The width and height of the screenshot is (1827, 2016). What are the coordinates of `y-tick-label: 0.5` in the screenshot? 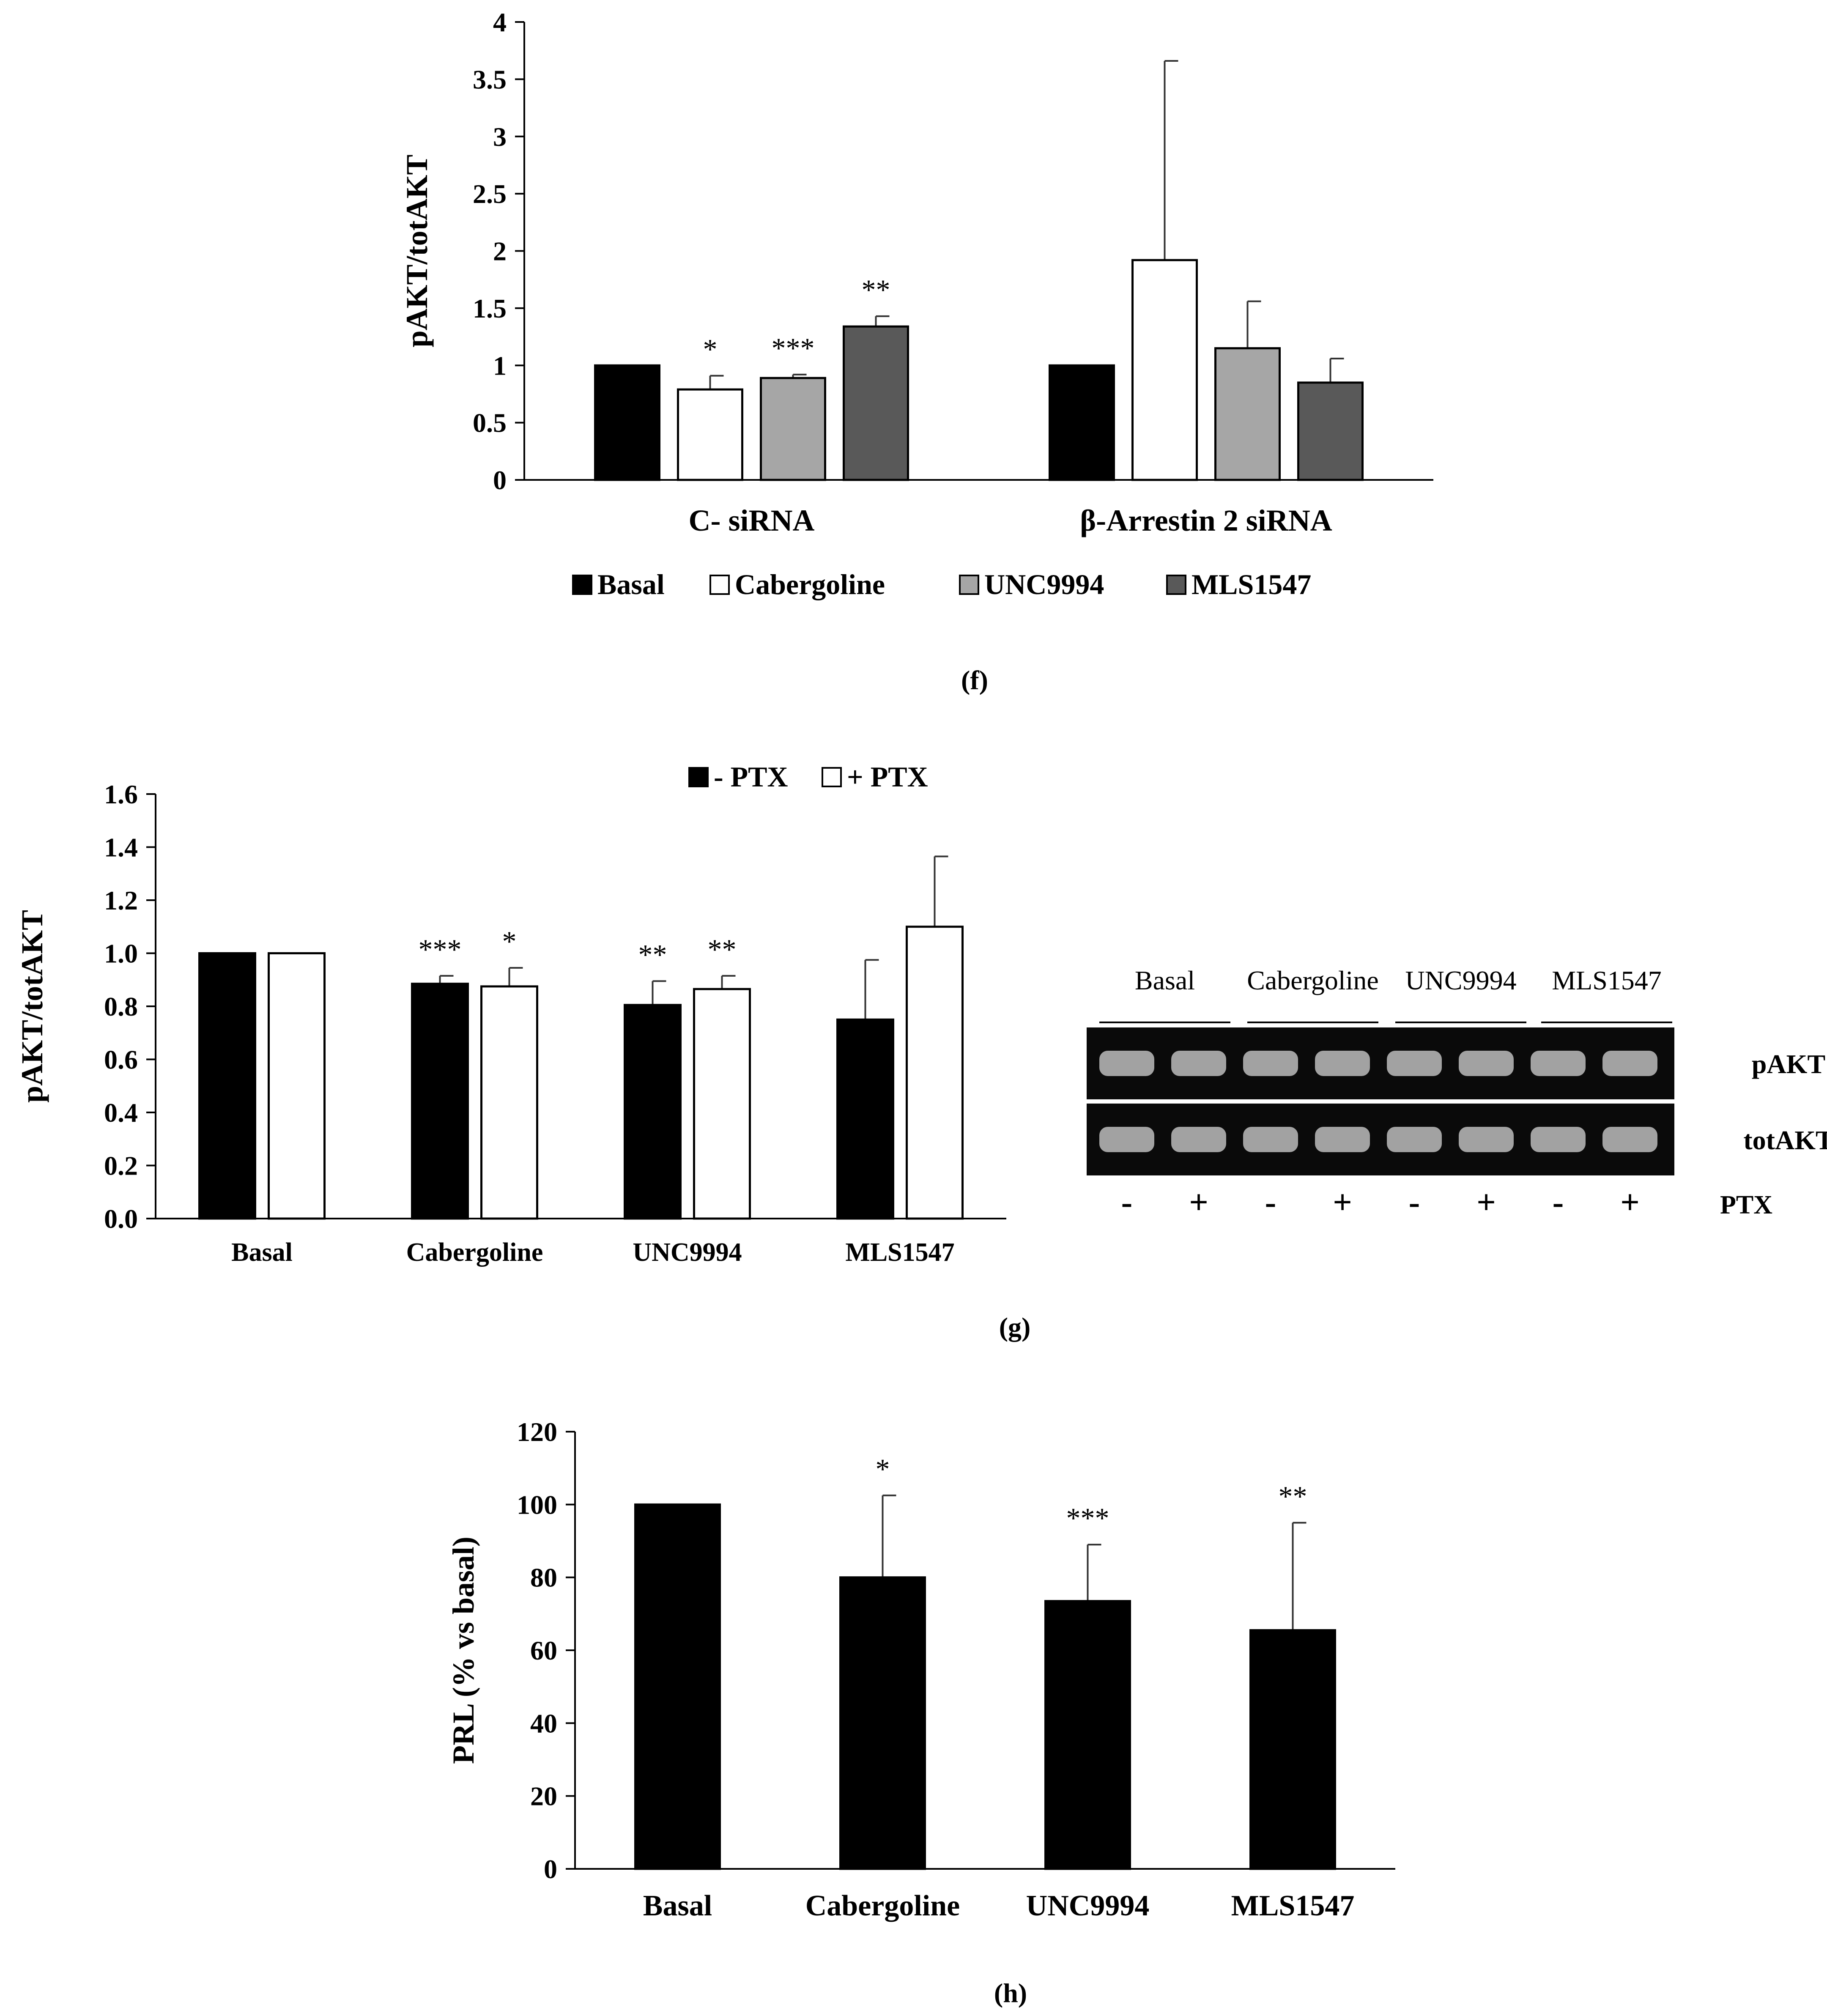 It's located at (490, 423).